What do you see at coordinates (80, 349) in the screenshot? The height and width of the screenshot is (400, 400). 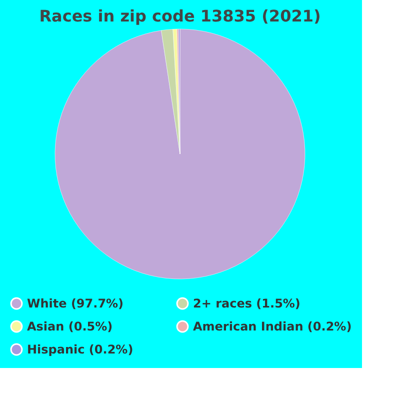 I see `legend-label: Hispanic (0.2%)` at bounding box center [80, 349].